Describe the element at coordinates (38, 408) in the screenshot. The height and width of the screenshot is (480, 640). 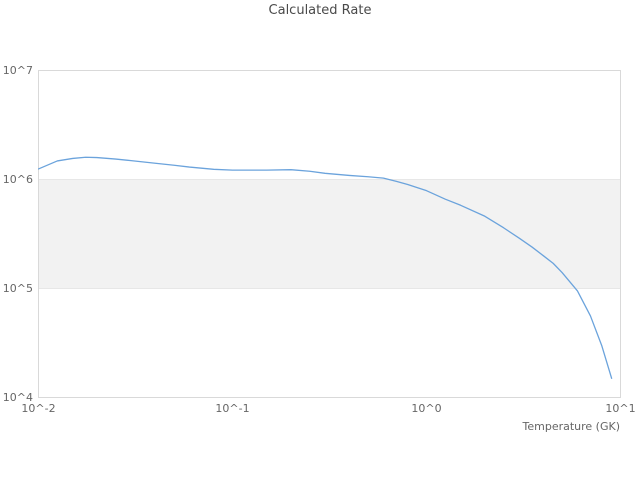
I see `x-tick-label-10^-2: 10^-2` at that location.